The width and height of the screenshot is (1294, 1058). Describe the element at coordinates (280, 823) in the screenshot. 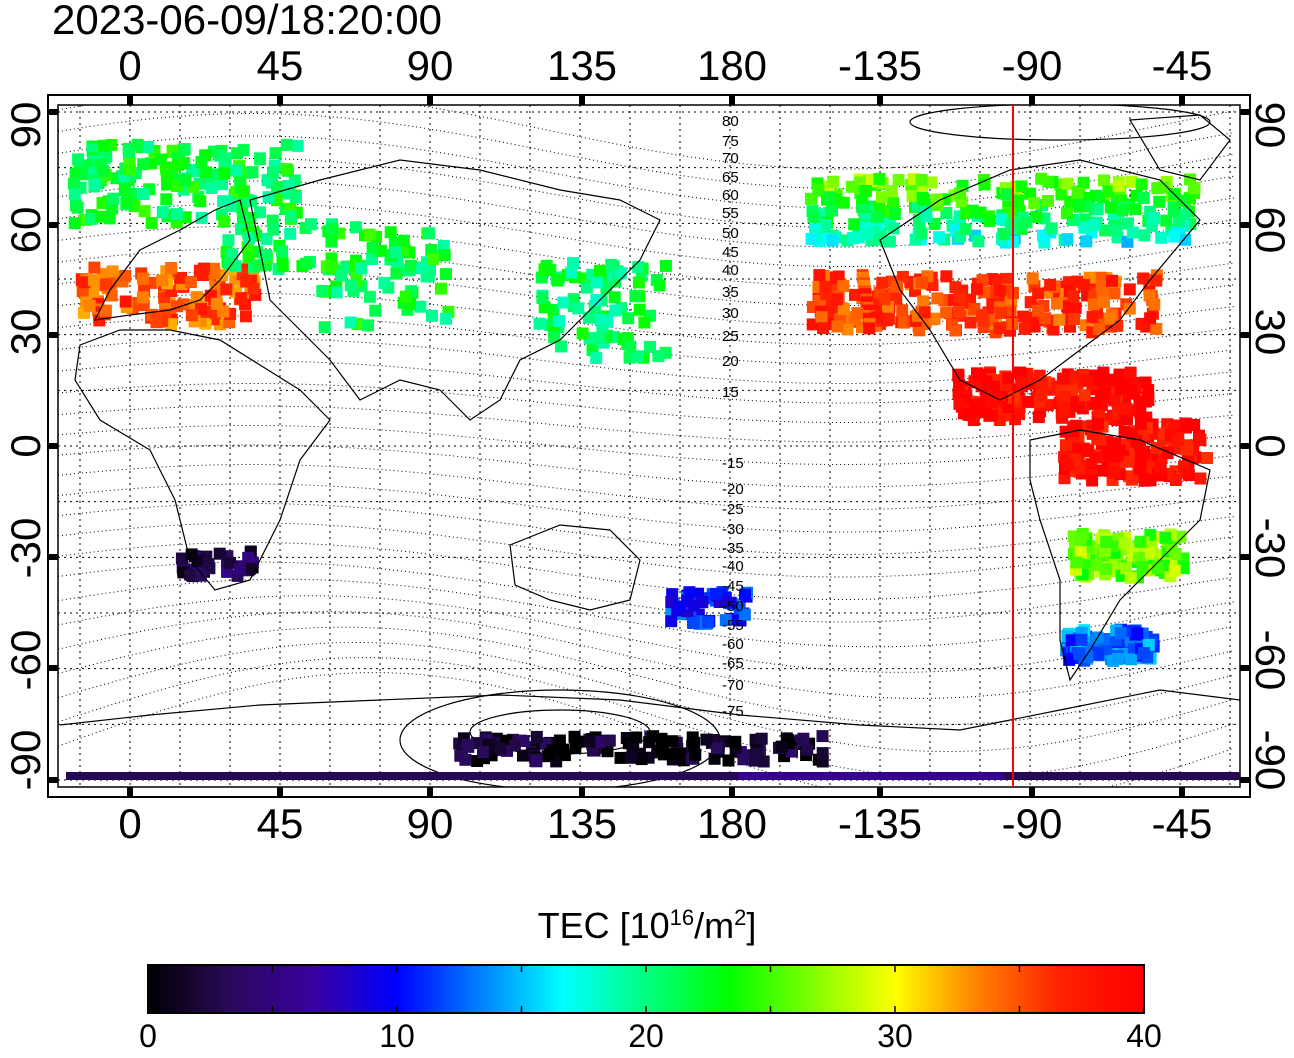

I see `bottom-lon-tick: 45` at that location.